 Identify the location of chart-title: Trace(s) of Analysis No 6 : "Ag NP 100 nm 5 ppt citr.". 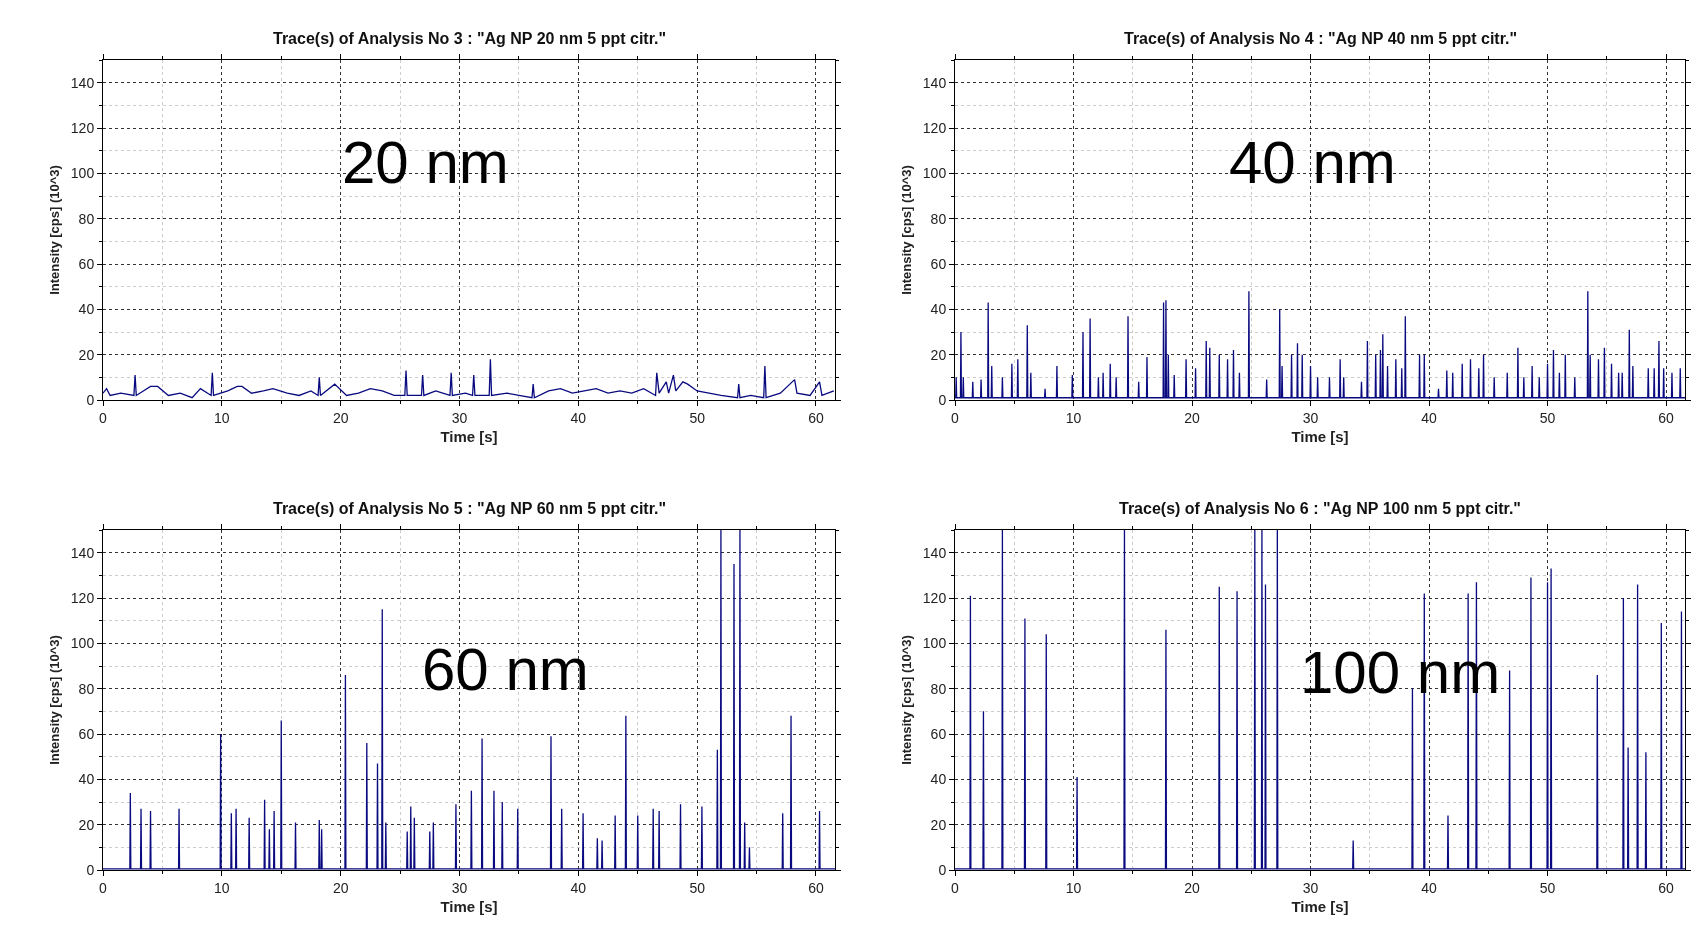
(1320, 508).